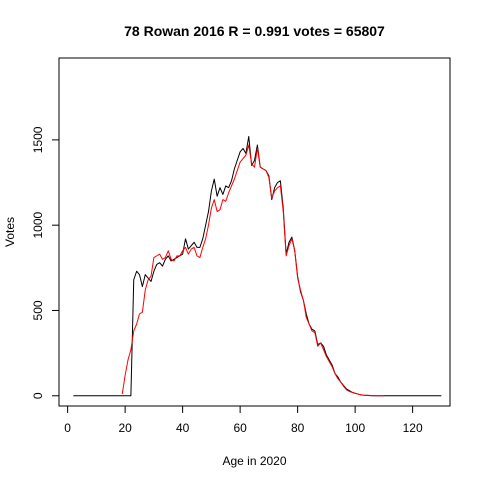 This screenshot has width=480, height=480. What do you see at coordinates (125, 428) in the screenshot?
I see `x-tick-label: 20` at bounding box center [125, 428].